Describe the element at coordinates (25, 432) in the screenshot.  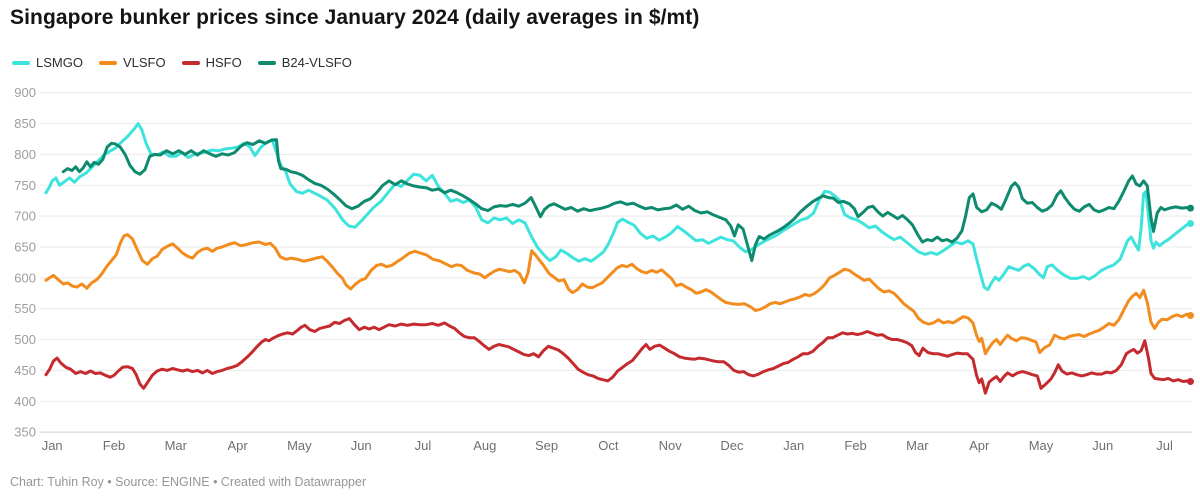
I see `y-tick-label: 350` at that location.